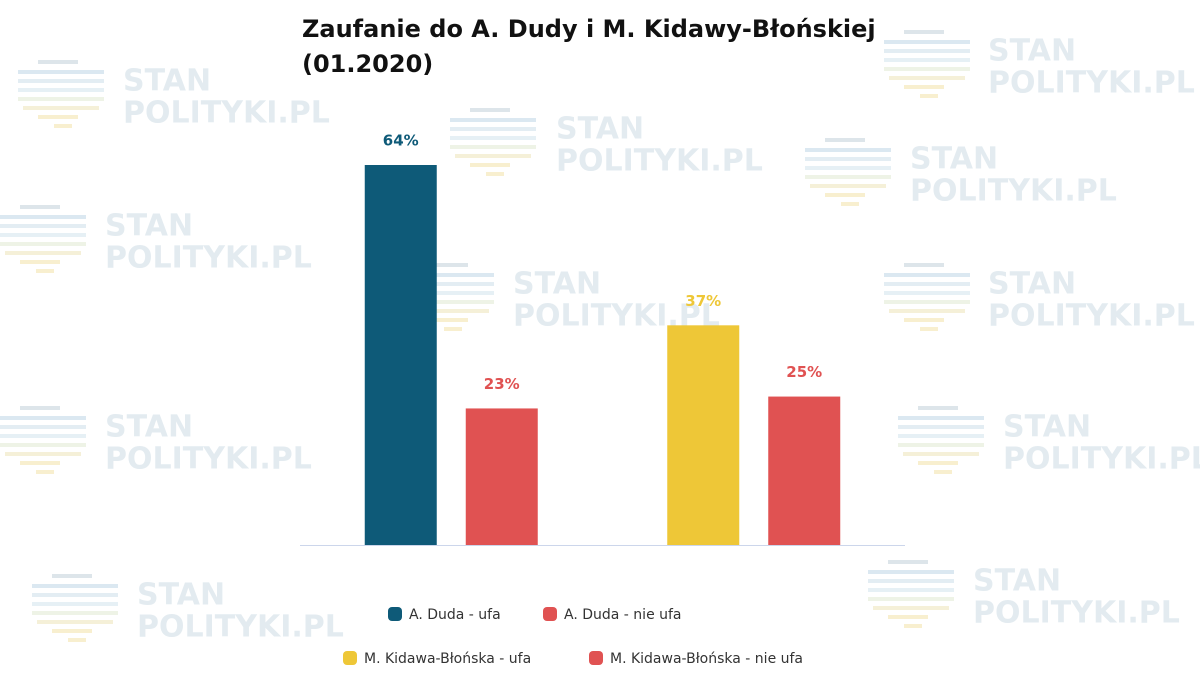  What do you see at coordinates (612, 615) in the screenshot?
I see `legend-item: A. Duda - nie ufa` at bounding box center [612, 615].